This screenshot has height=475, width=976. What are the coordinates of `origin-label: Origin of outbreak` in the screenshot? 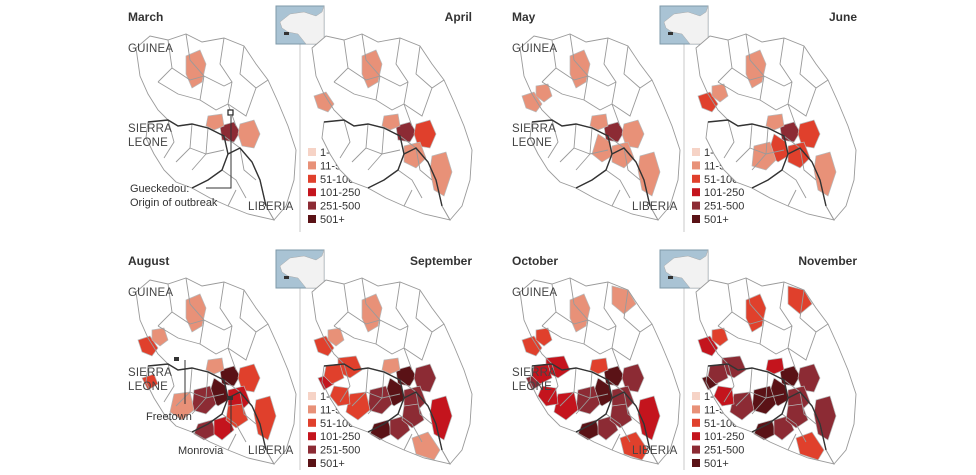 It's located at (174, 203).